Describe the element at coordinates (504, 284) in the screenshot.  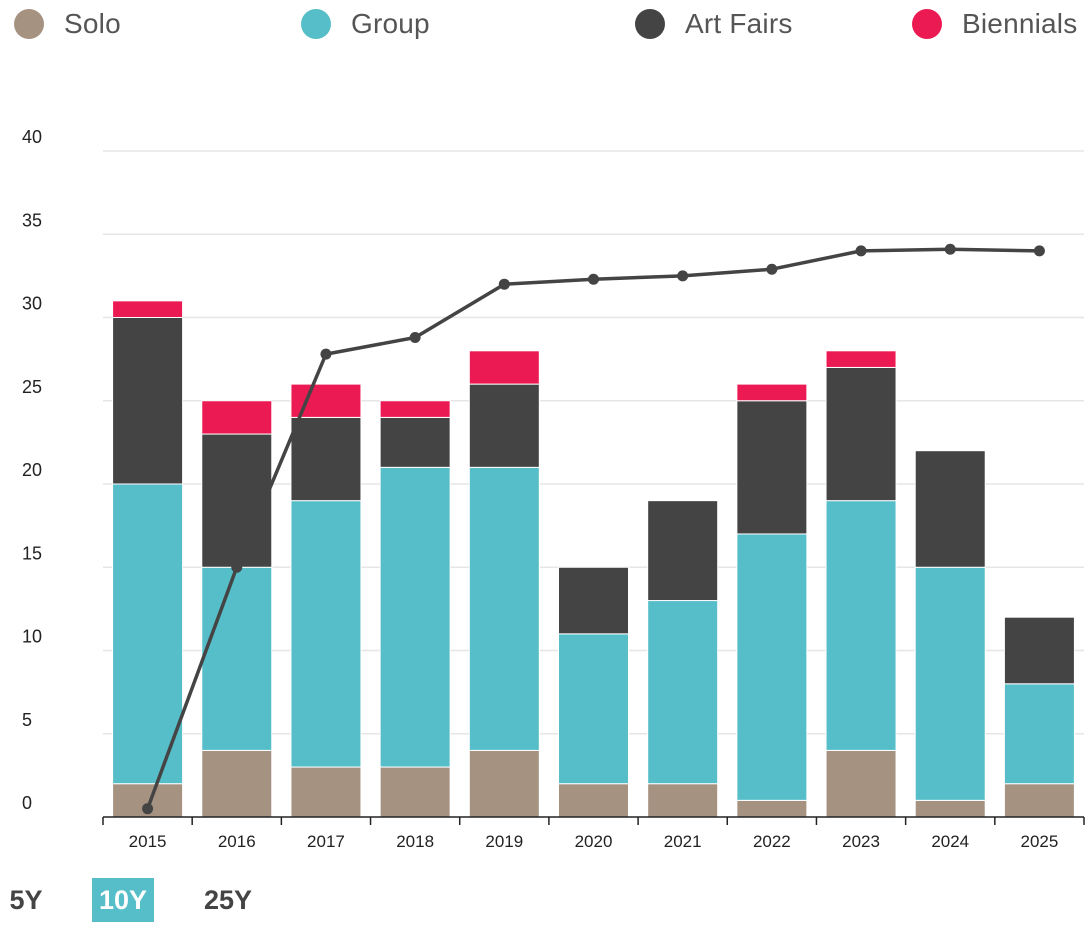
I see `trend-point-2019` at that location.